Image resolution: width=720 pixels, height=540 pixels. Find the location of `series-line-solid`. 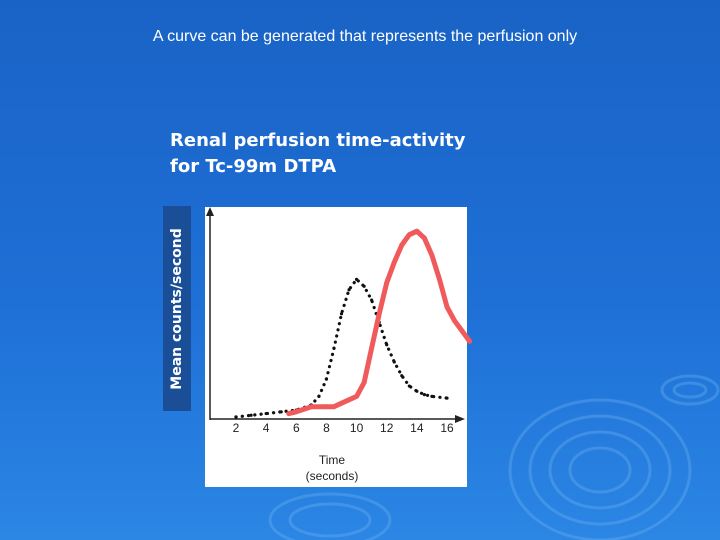

series-line-solid is located at coordinates (379, 322).